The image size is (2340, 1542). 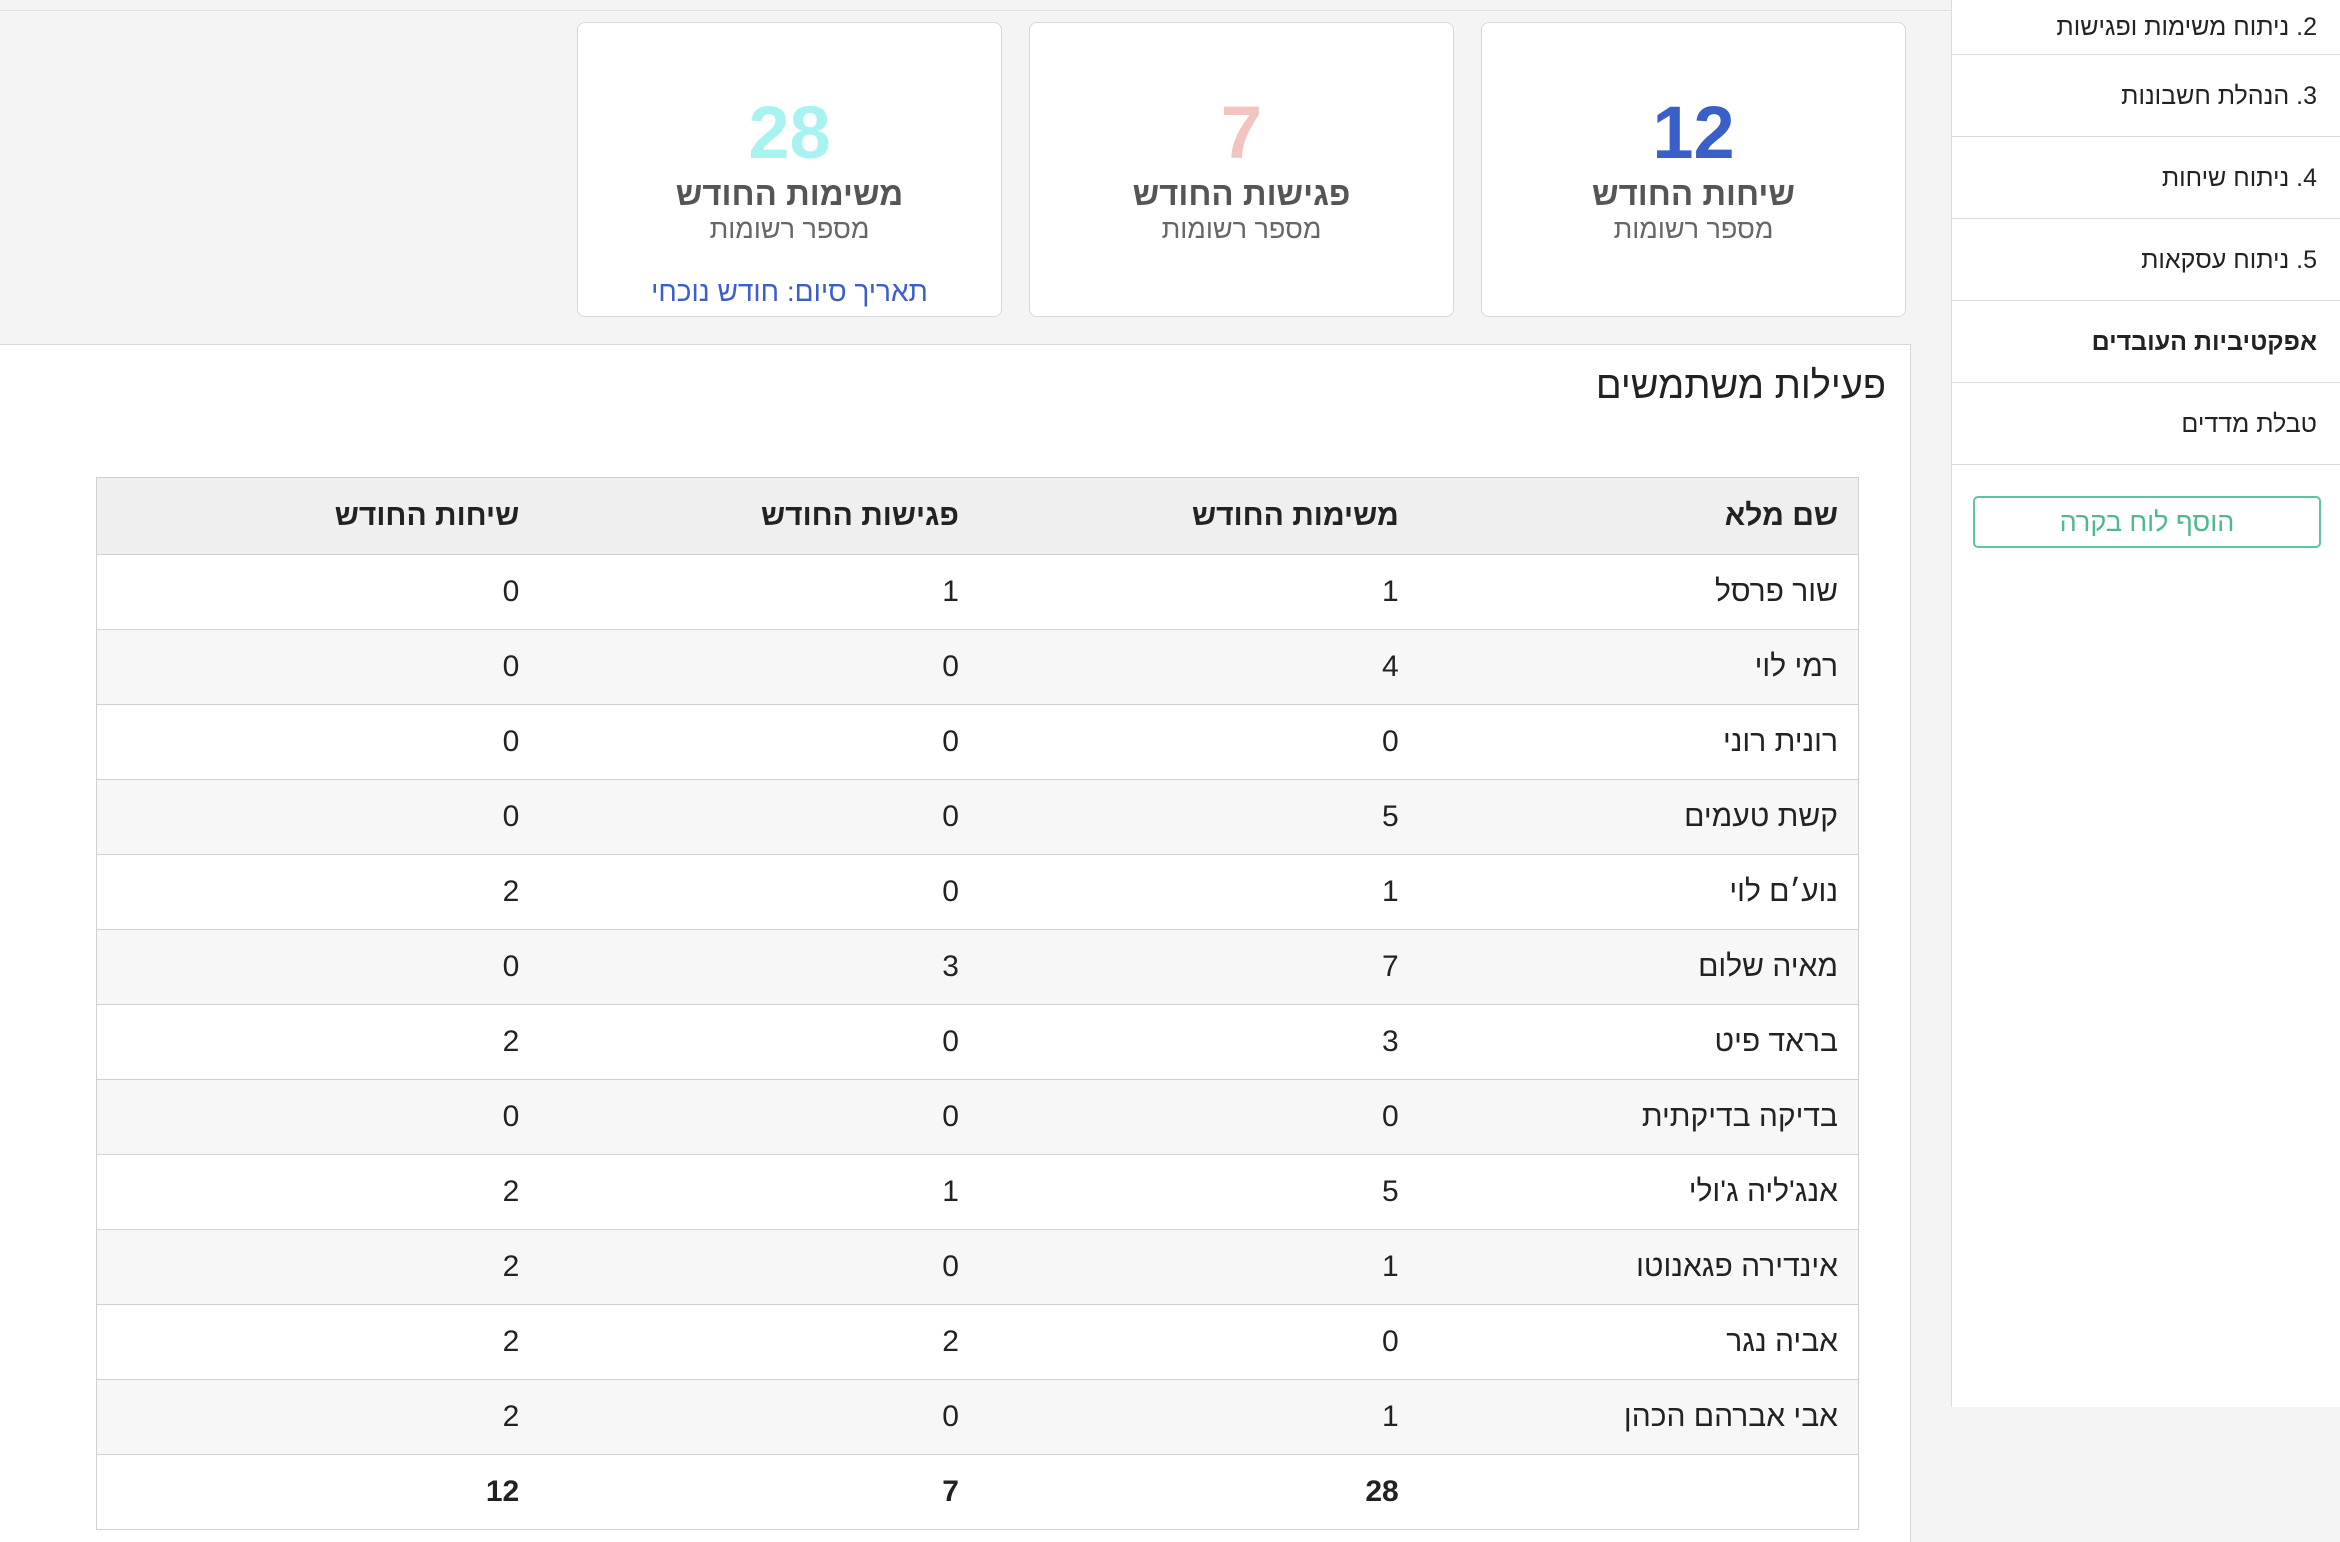 I want to click on table-row: רונית רוני 0 0 0, so click(x=977, y=742).